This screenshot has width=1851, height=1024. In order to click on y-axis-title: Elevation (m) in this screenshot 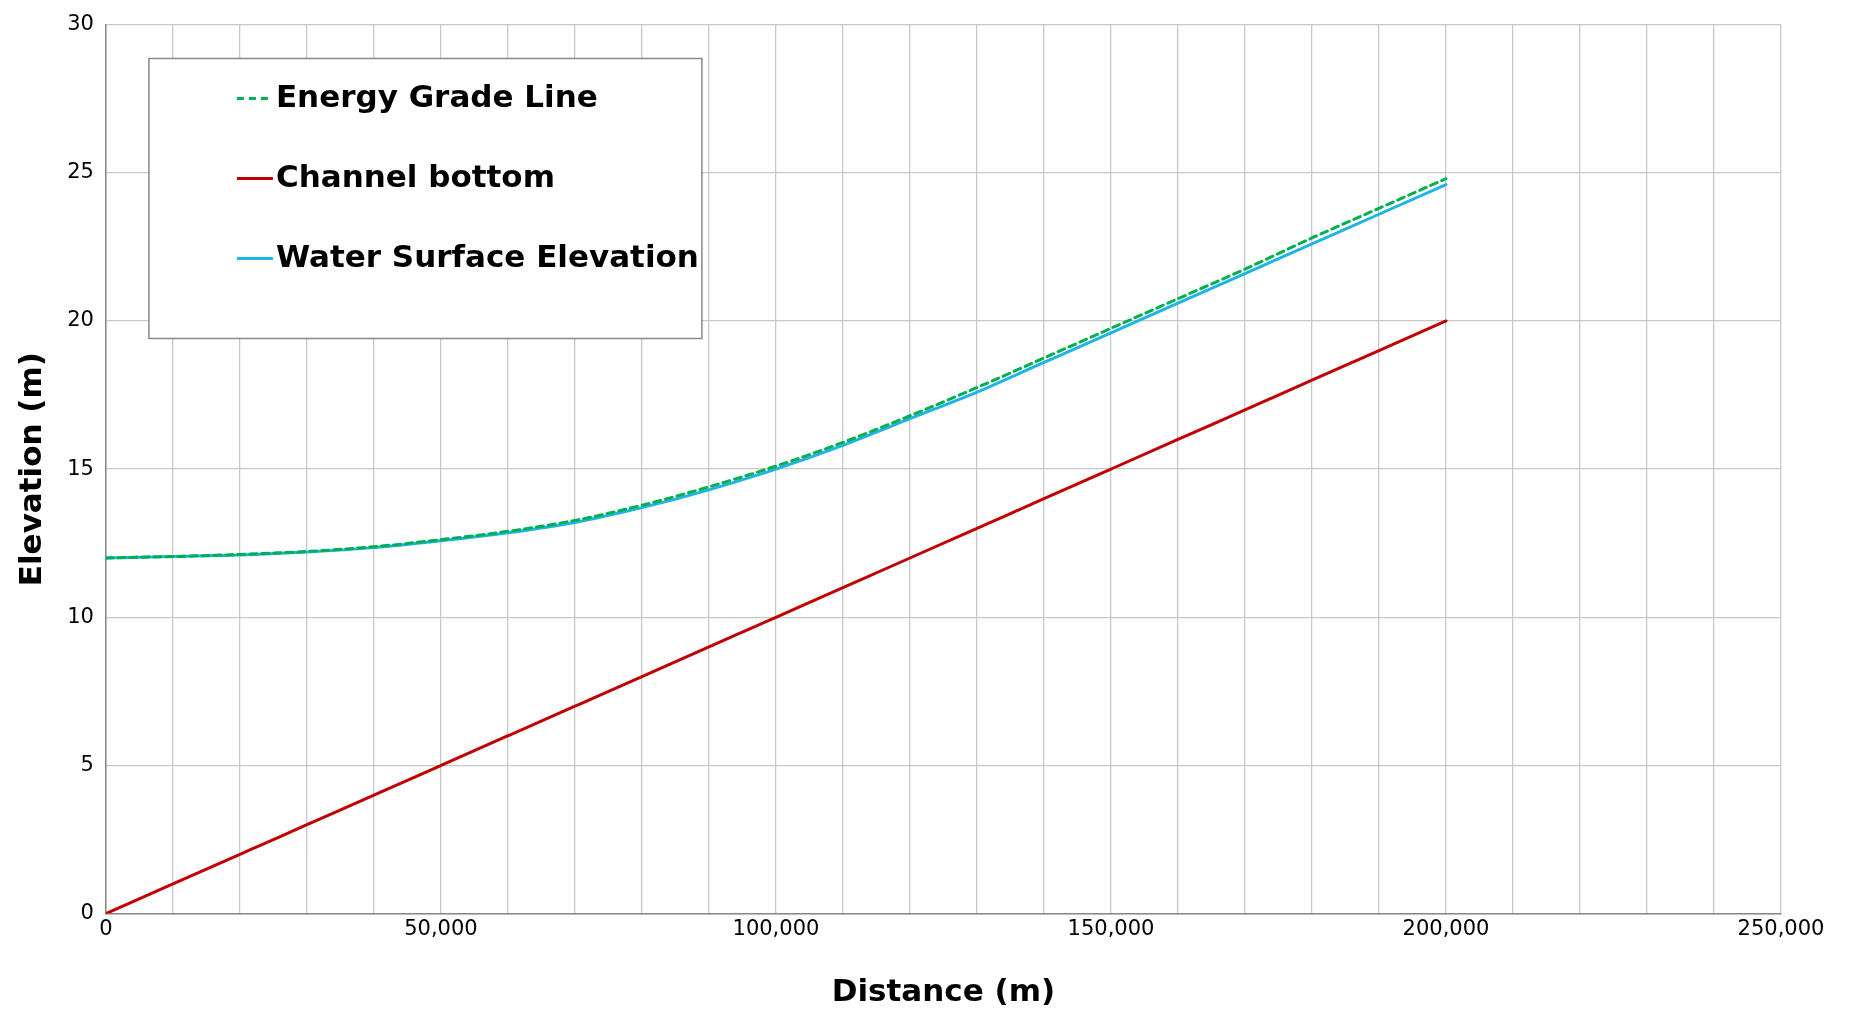, I will do `click(29, 469)`.